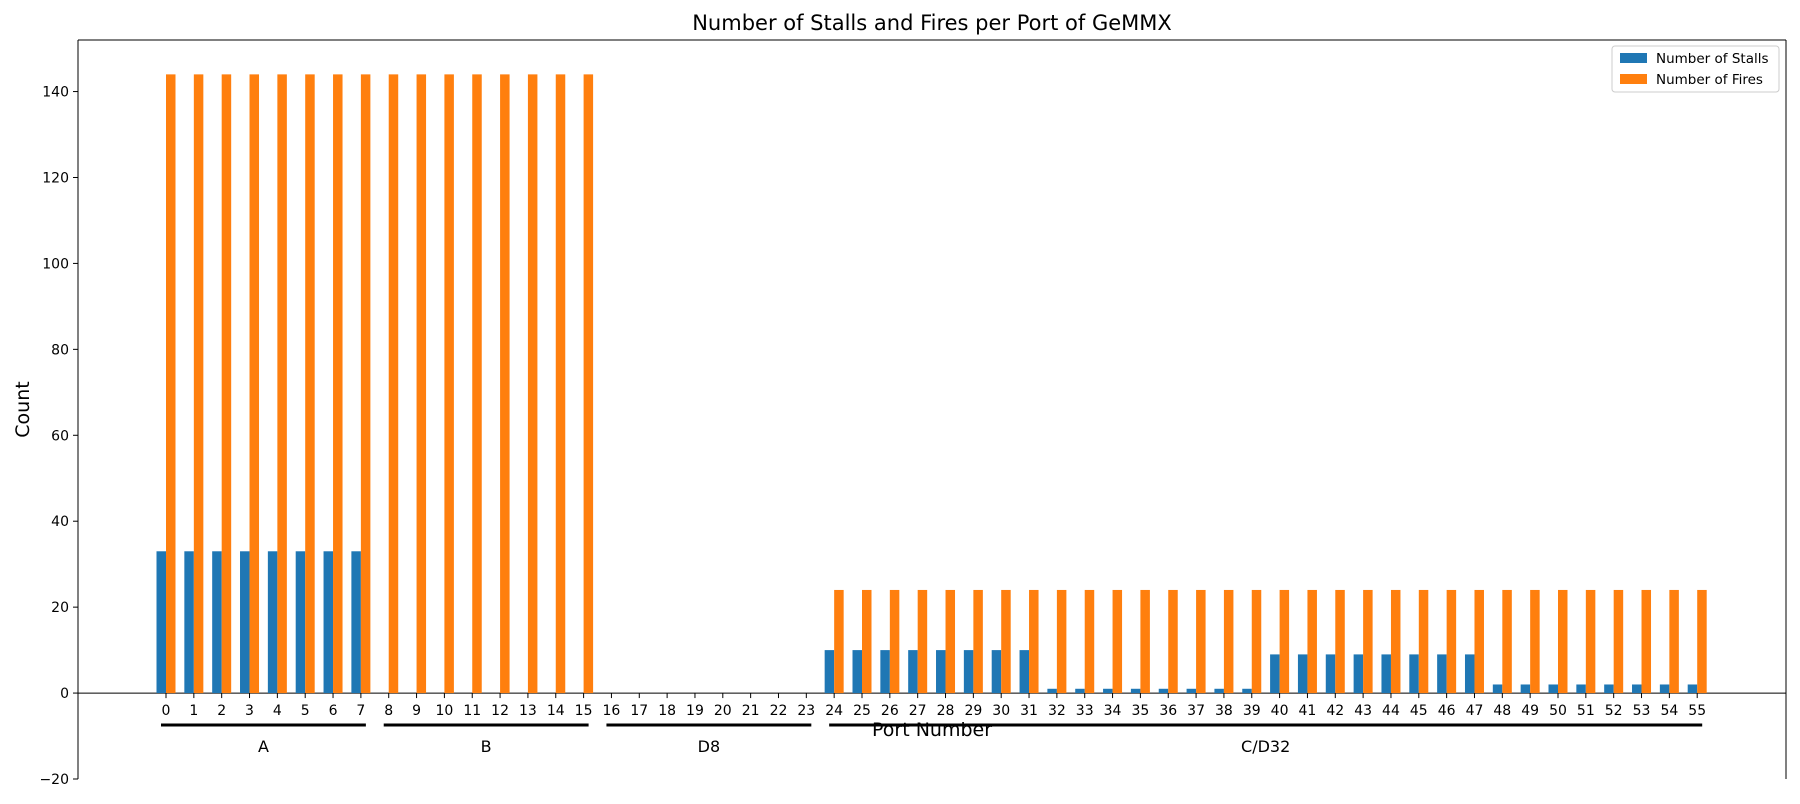  What do you see at coordinates (55, 93) in the screenshot?
I see `y-tick-label: 140` at bounding box center [55, 93].